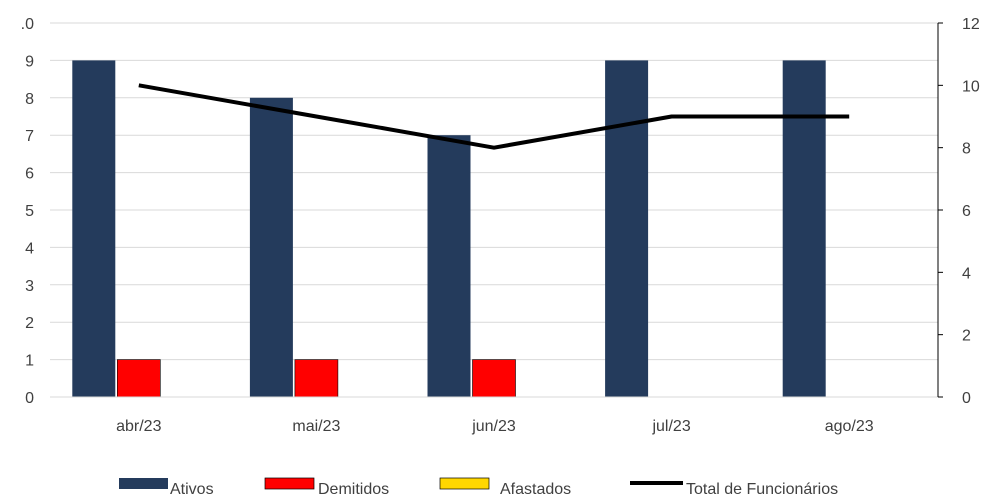 This screenshot has width=991, height=500. What do you see at coordinates (29, 323) in the screenshot?
I see `left-axis-tick-label: 2` at bounding box center [29, 323].